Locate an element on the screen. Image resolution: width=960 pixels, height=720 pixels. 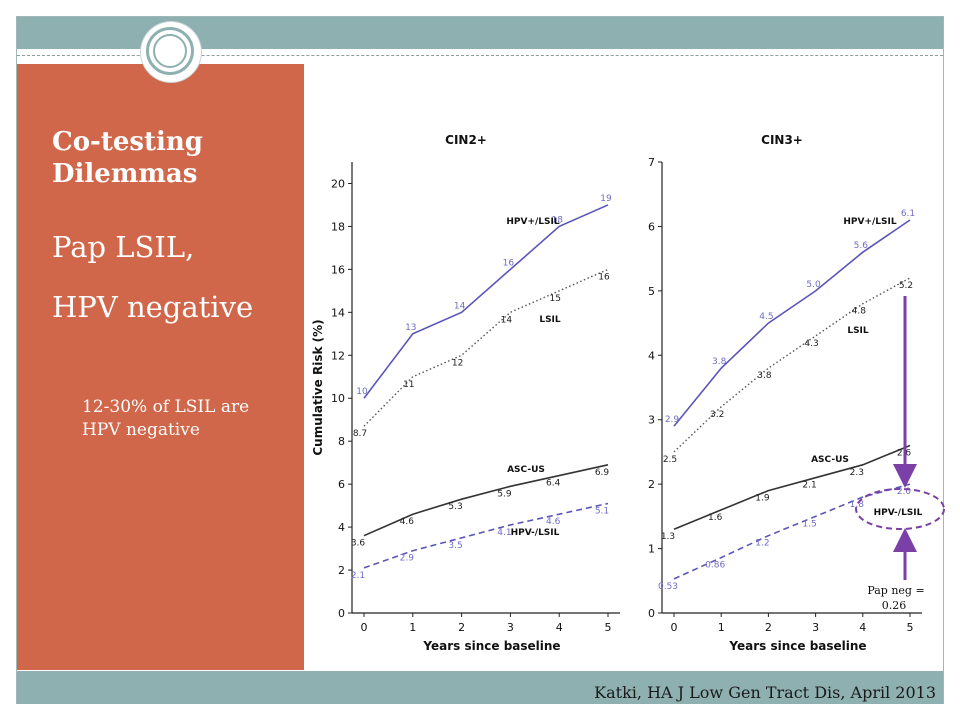
subtitle-line-2: HPV negative is located at coordinates (153, 307).